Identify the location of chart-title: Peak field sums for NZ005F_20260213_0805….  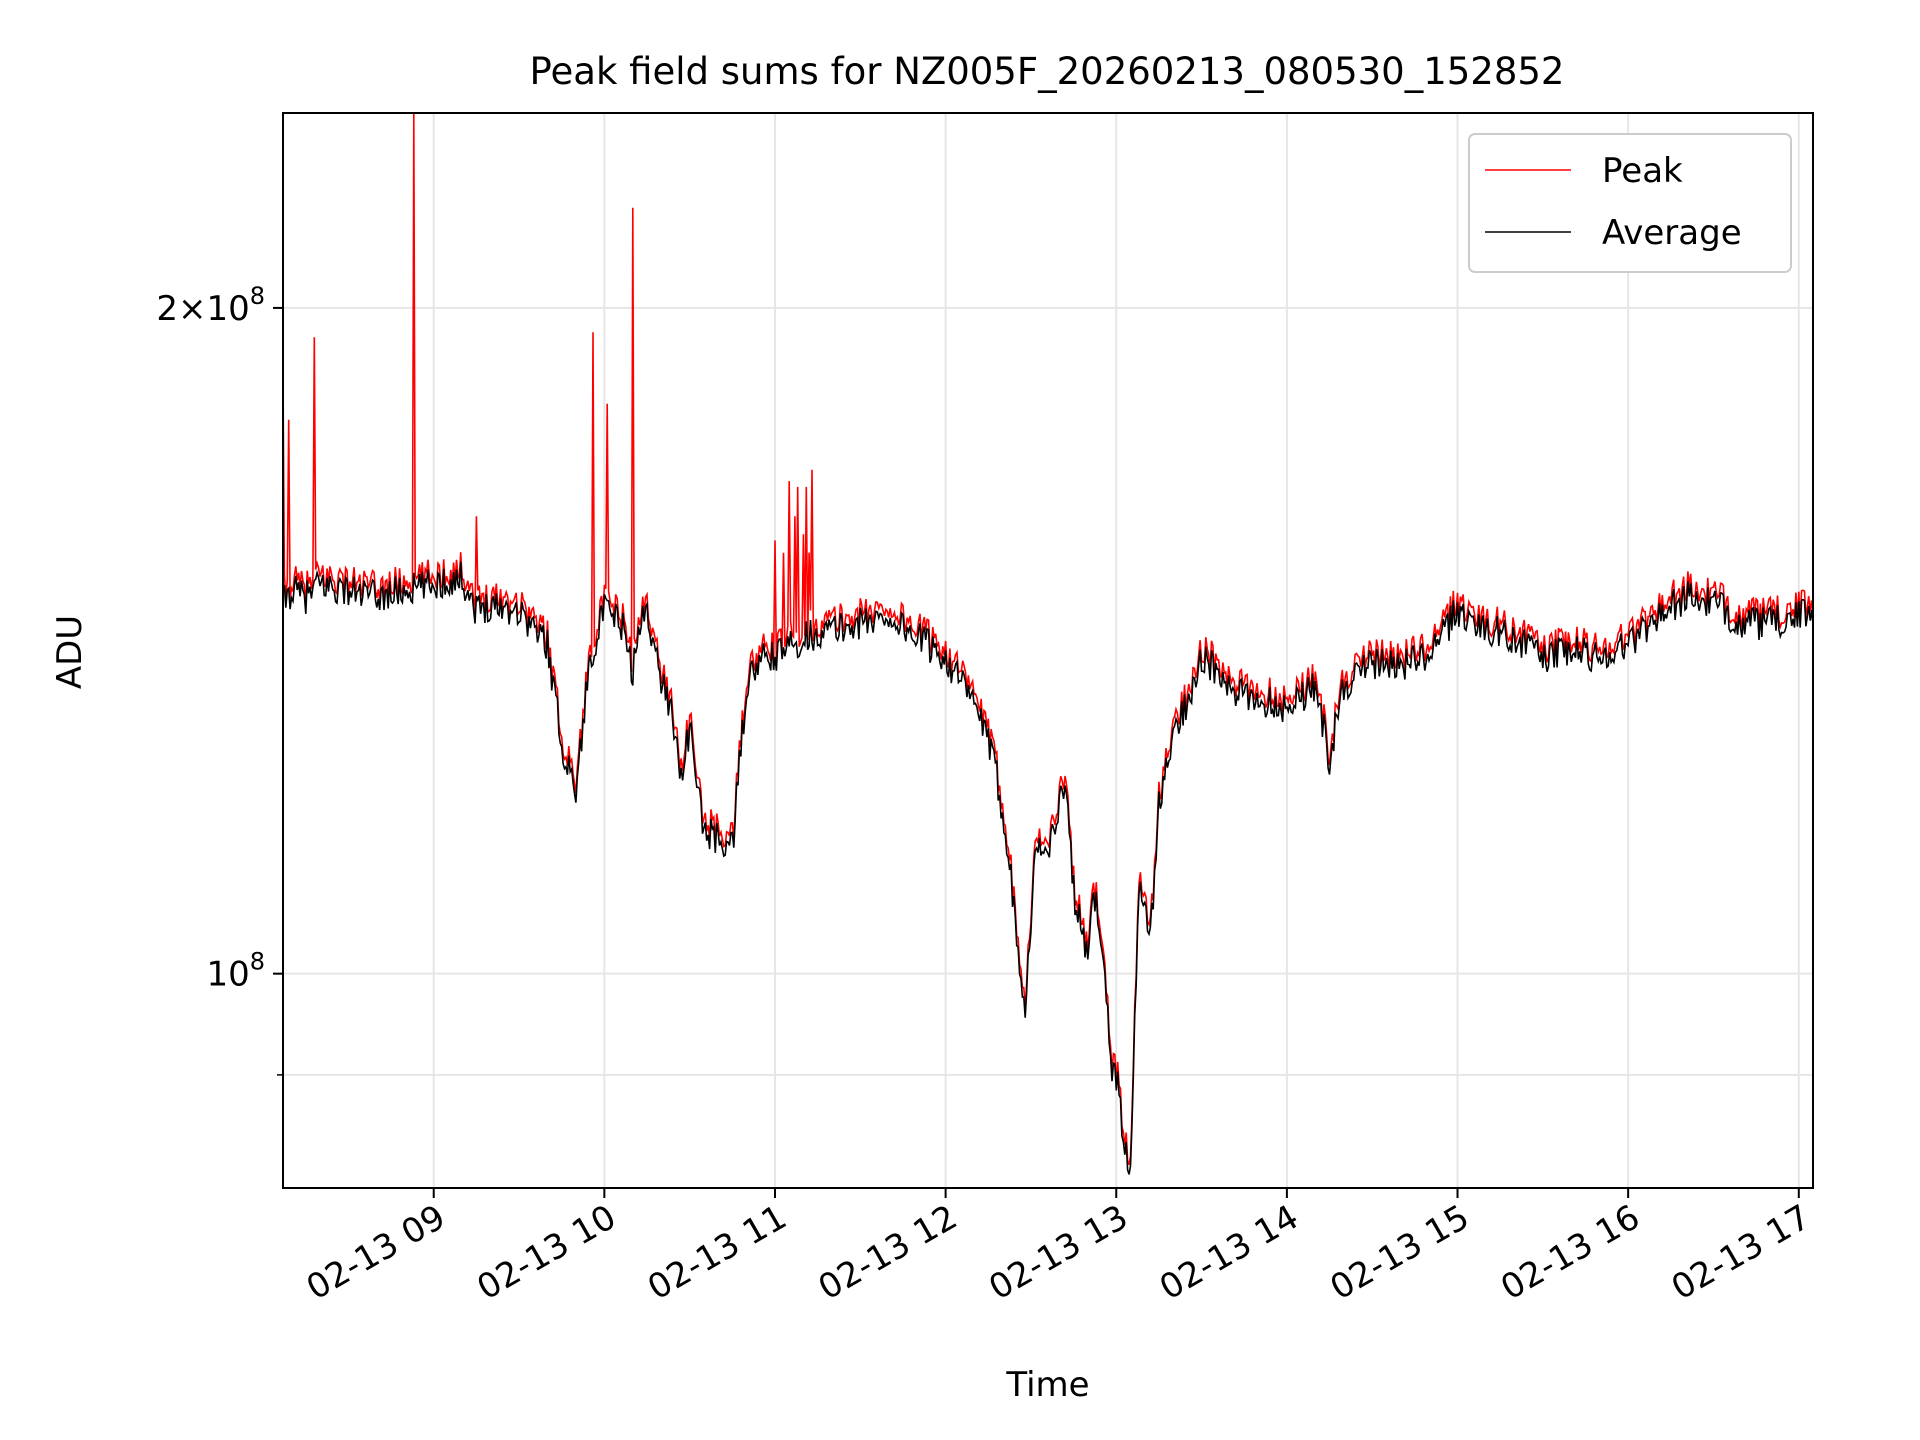
(1047, 71).